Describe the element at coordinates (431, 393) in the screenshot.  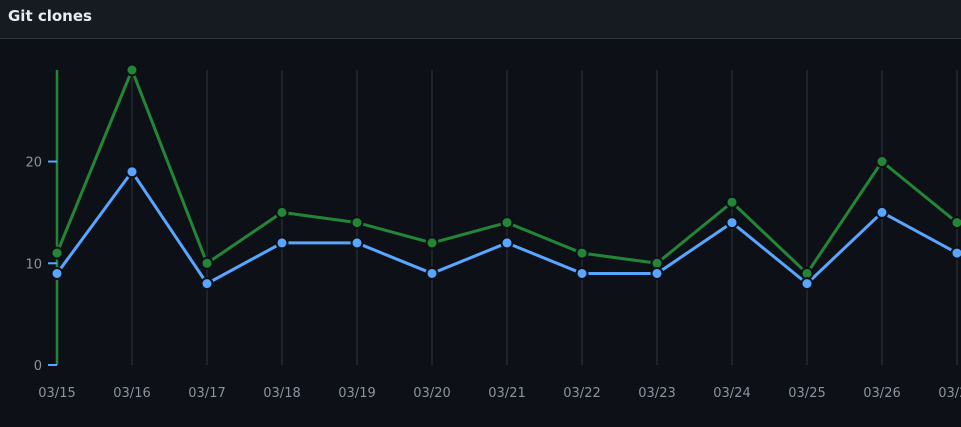
I see `x-tick-label: 03/20` at that location.